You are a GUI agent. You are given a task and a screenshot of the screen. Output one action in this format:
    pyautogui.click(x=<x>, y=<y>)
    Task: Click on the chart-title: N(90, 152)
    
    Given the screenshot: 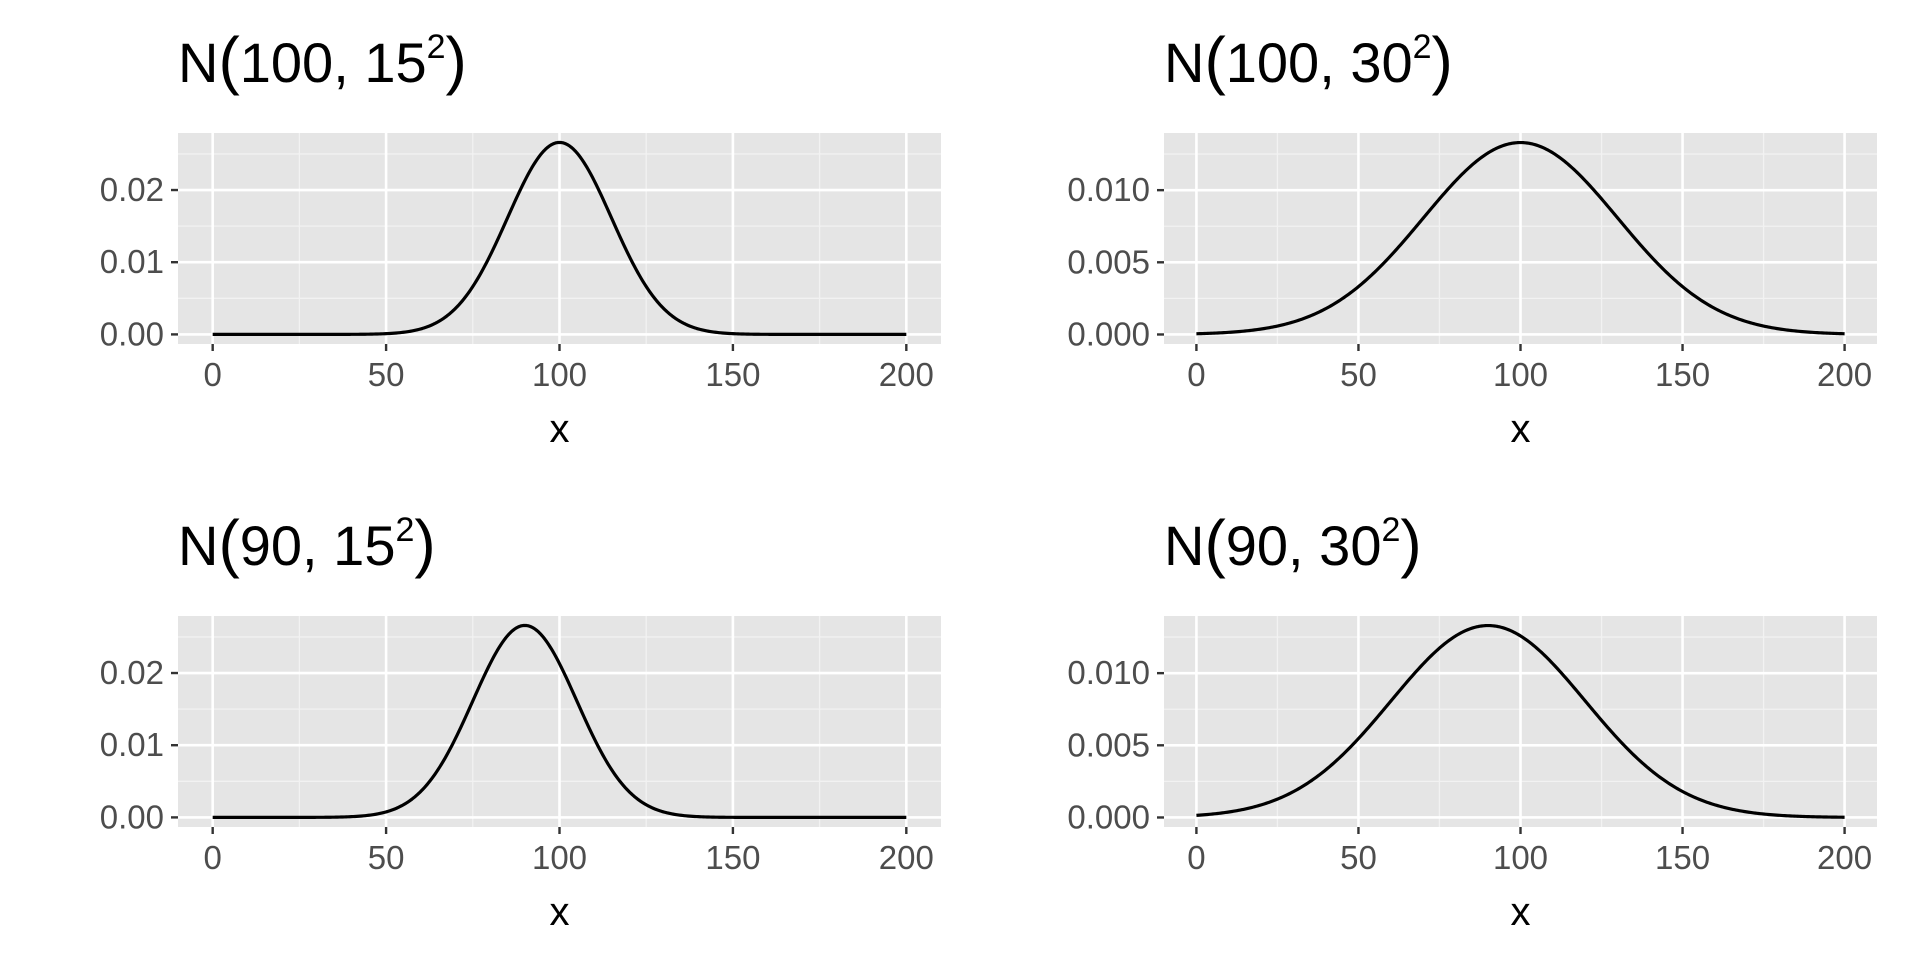 What is the action you would take?
    pyautogui.click(x=307, y=543)
    